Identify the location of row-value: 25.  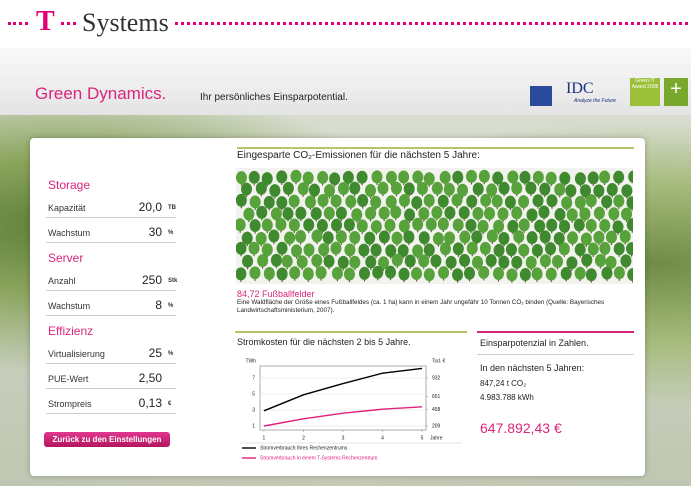
(155, 353).